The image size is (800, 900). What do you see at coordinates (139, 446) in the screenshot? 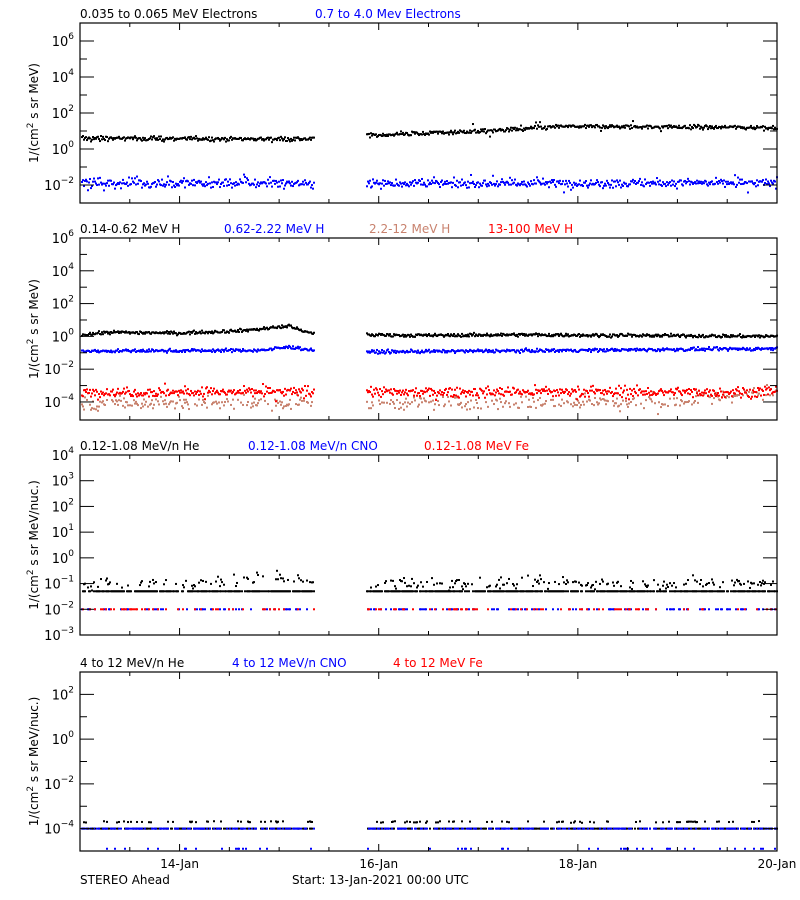
I see `legend-entry: 0.12-1.08 MeV/n He` at bounding box center [139, 446].